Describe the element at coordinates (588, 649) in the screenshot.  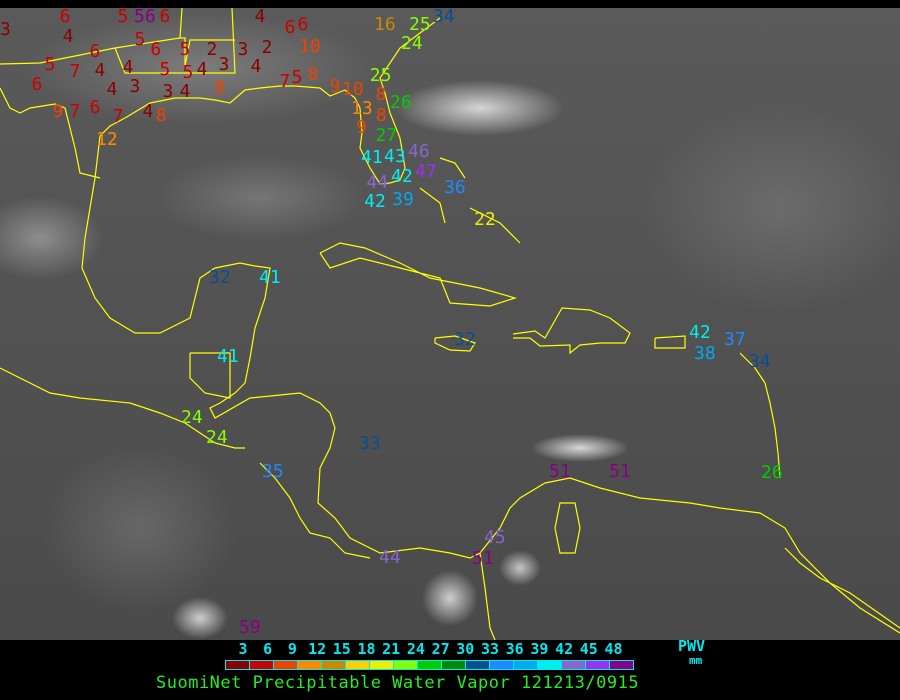
I see `legend-tick-label: 45` at that location.